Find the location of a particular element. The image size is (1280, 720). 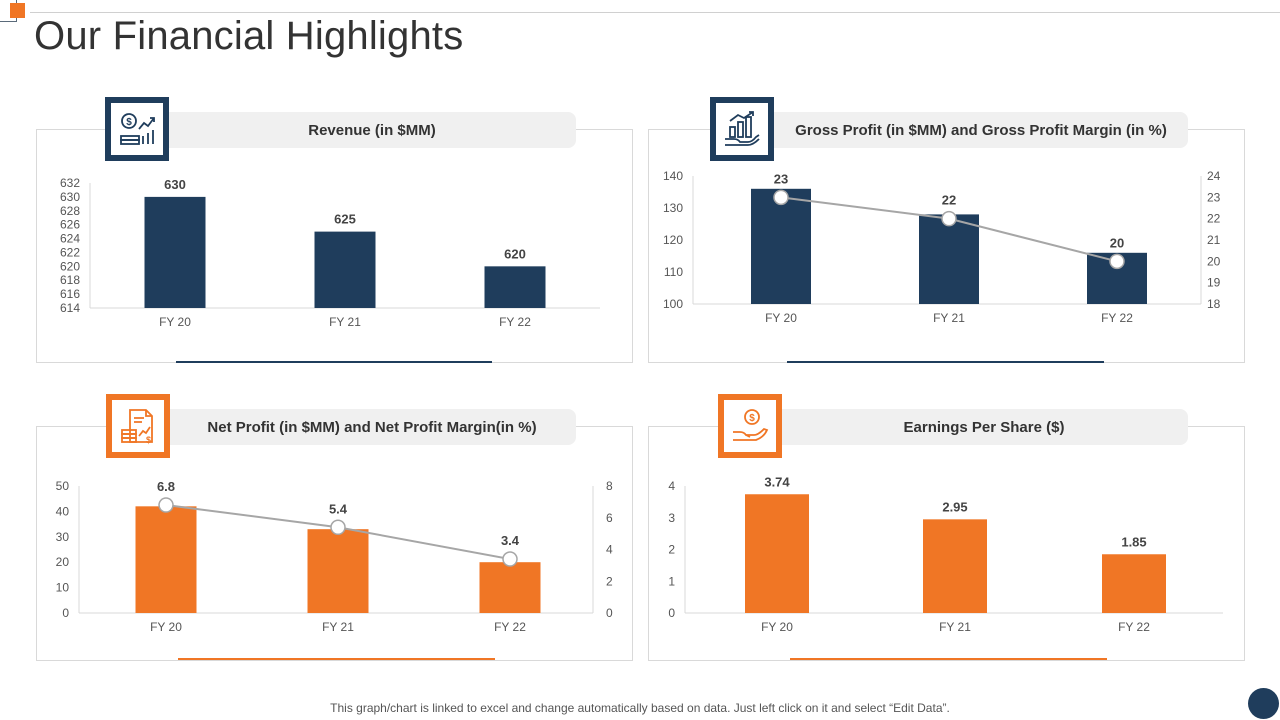

y2-tick-label: 8 is located at coordinates (609, 486).